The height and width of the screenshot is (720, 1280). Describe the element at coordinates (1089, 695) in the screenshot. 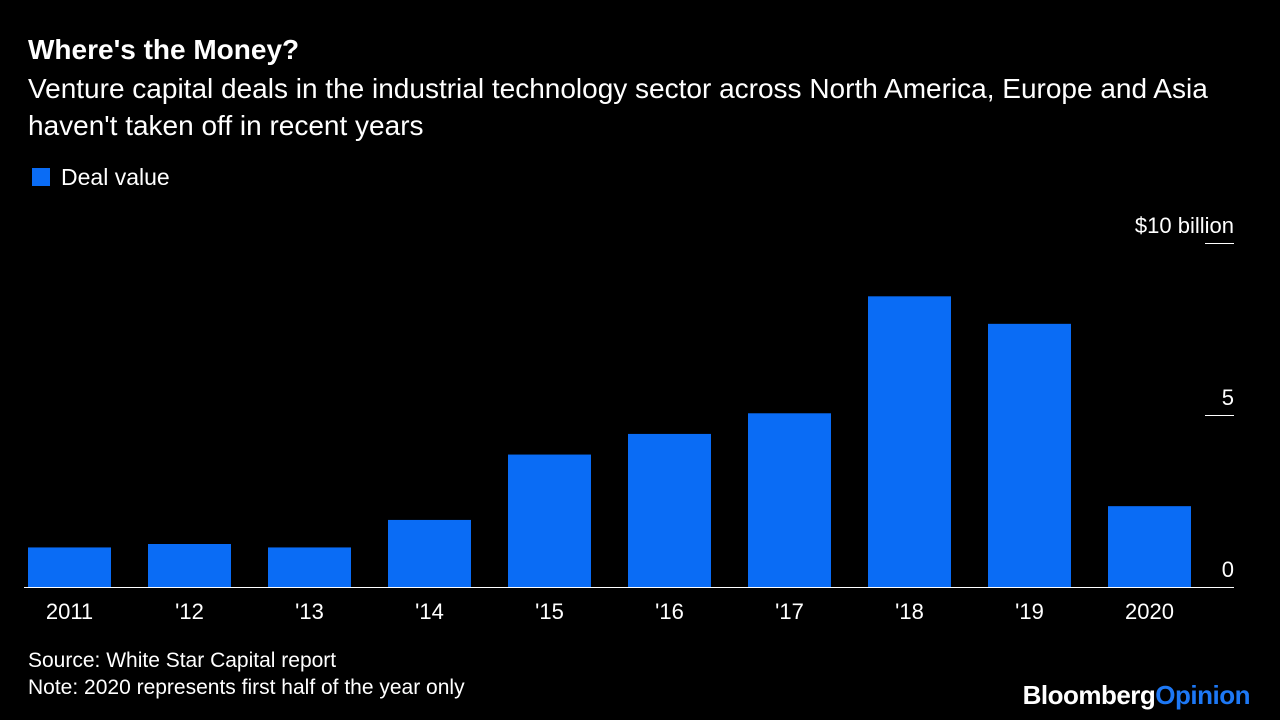

I see `brand-logo-primary: Bloomberg` at that location.